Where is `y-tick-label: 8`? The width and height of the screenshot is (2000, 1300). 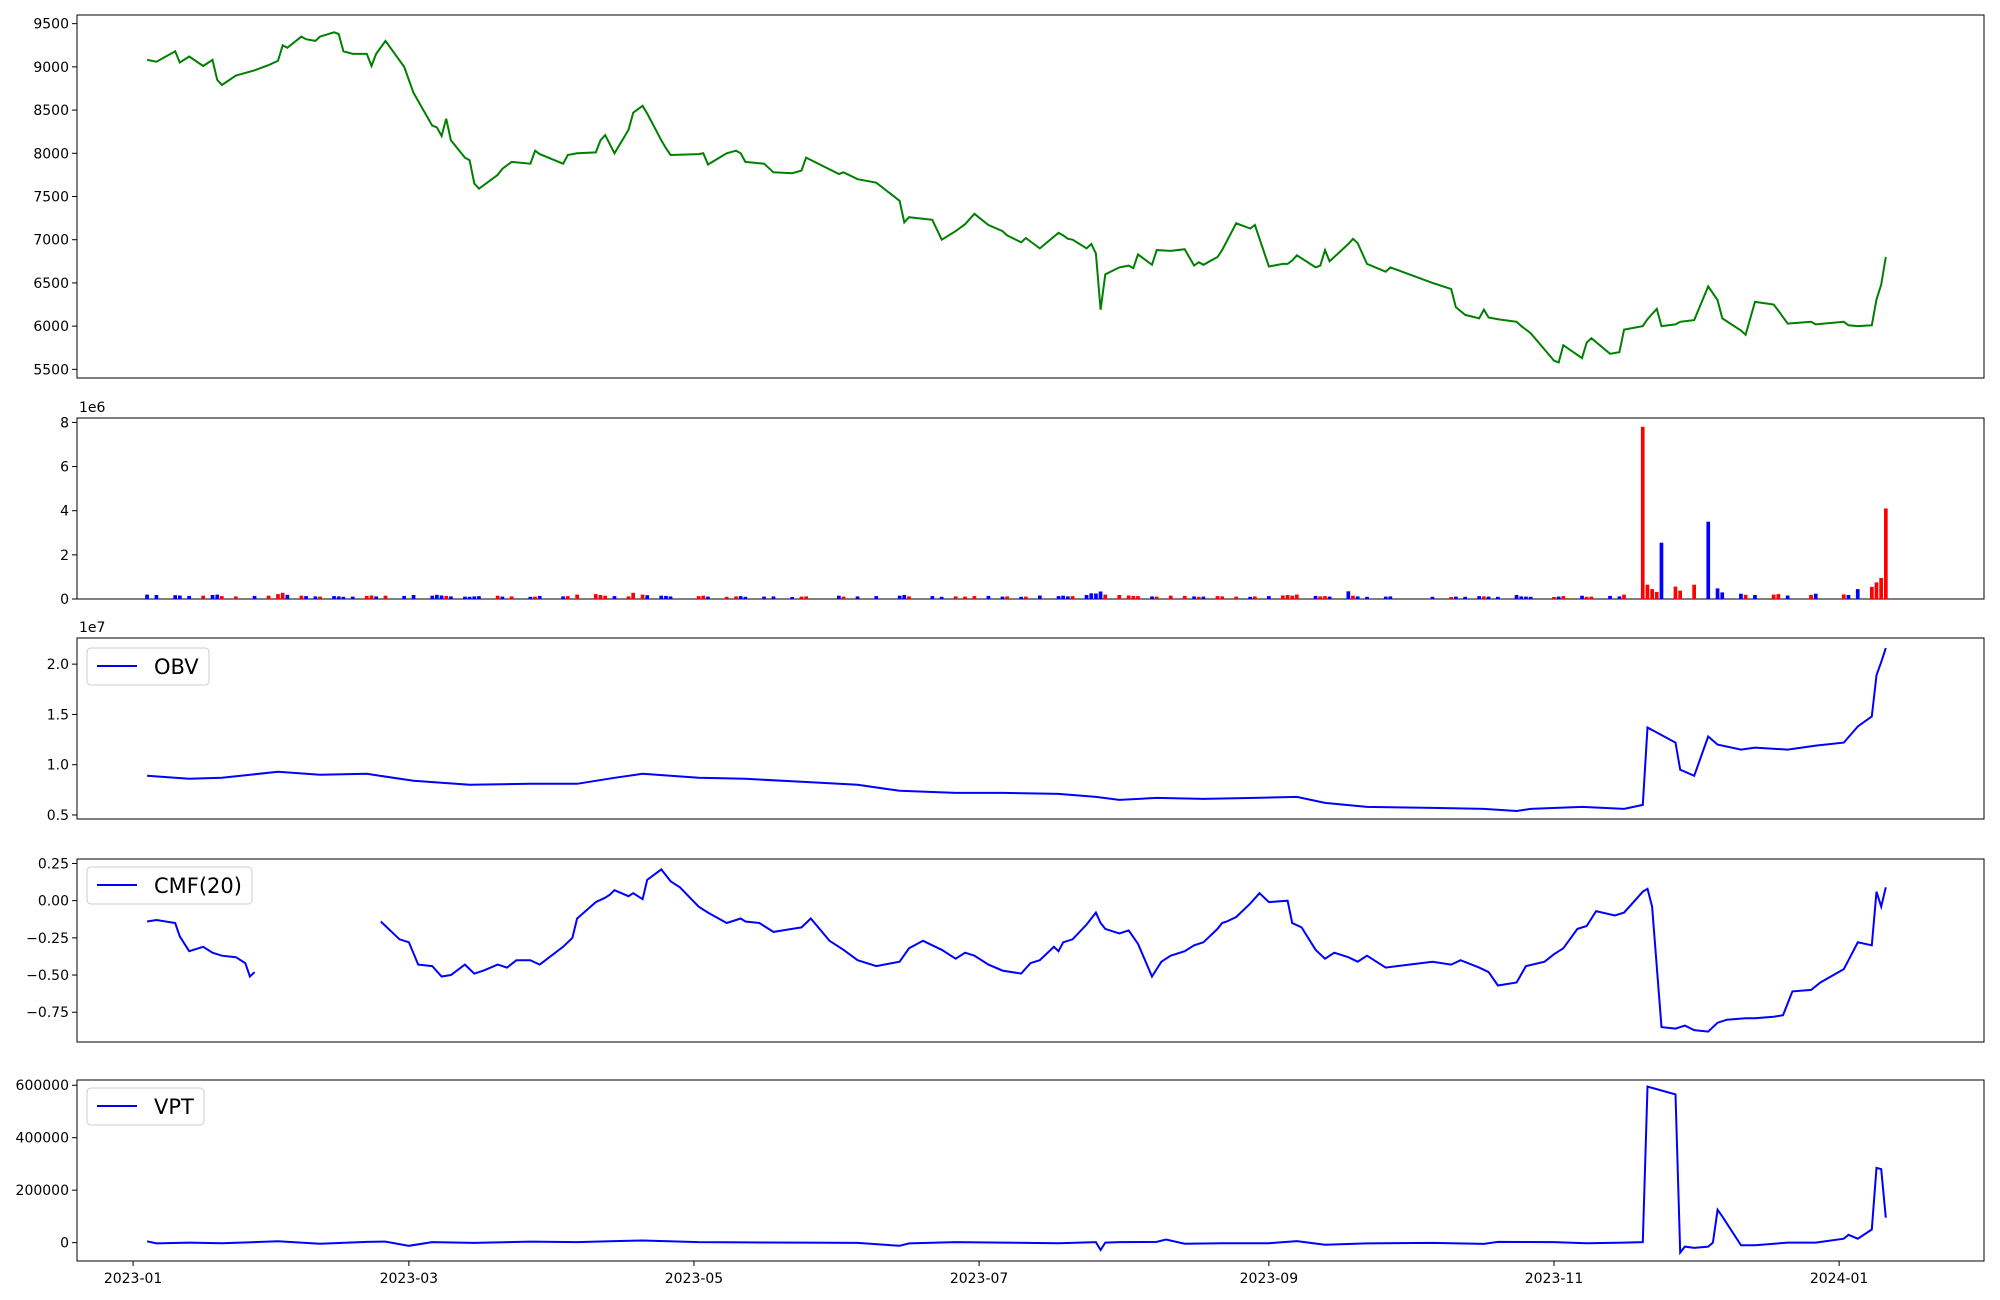
y-tick-label: 8 is located at coordinates (64, 423).